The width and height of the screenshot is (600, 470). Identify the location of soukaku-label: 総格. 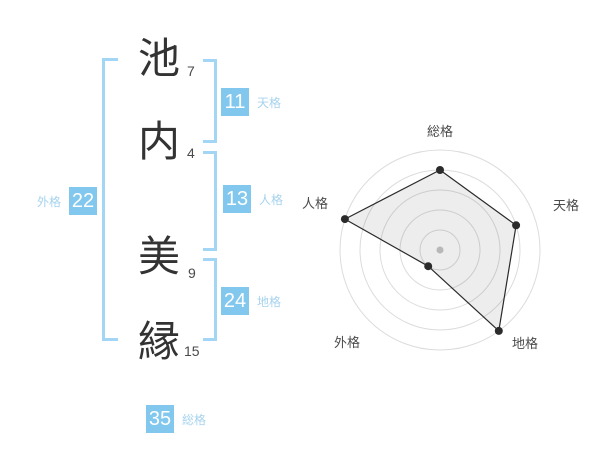
(194, 419).